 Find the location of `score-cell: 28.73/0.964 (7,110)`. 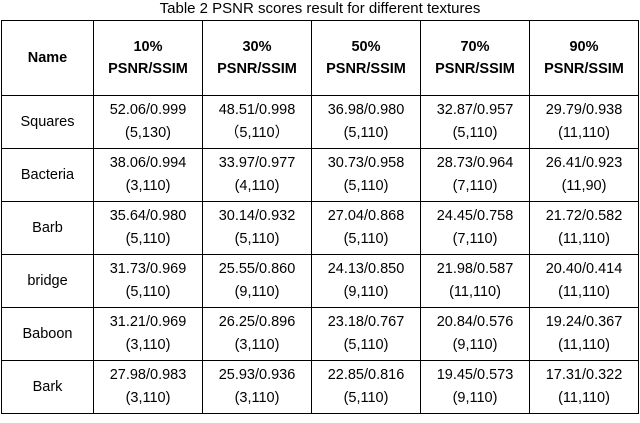

score-cell: 28.73/0.964 (7,110) is located at coordinates (475, 175).